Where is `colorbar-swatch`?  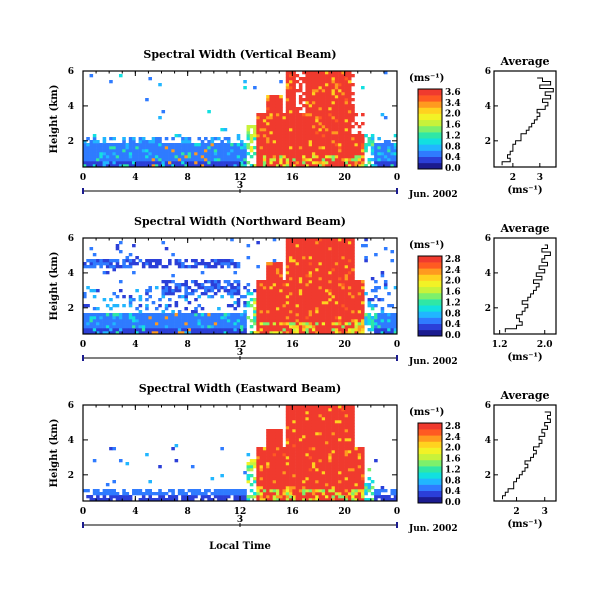 colorbar-swatch is located at coordinates (430, 308).